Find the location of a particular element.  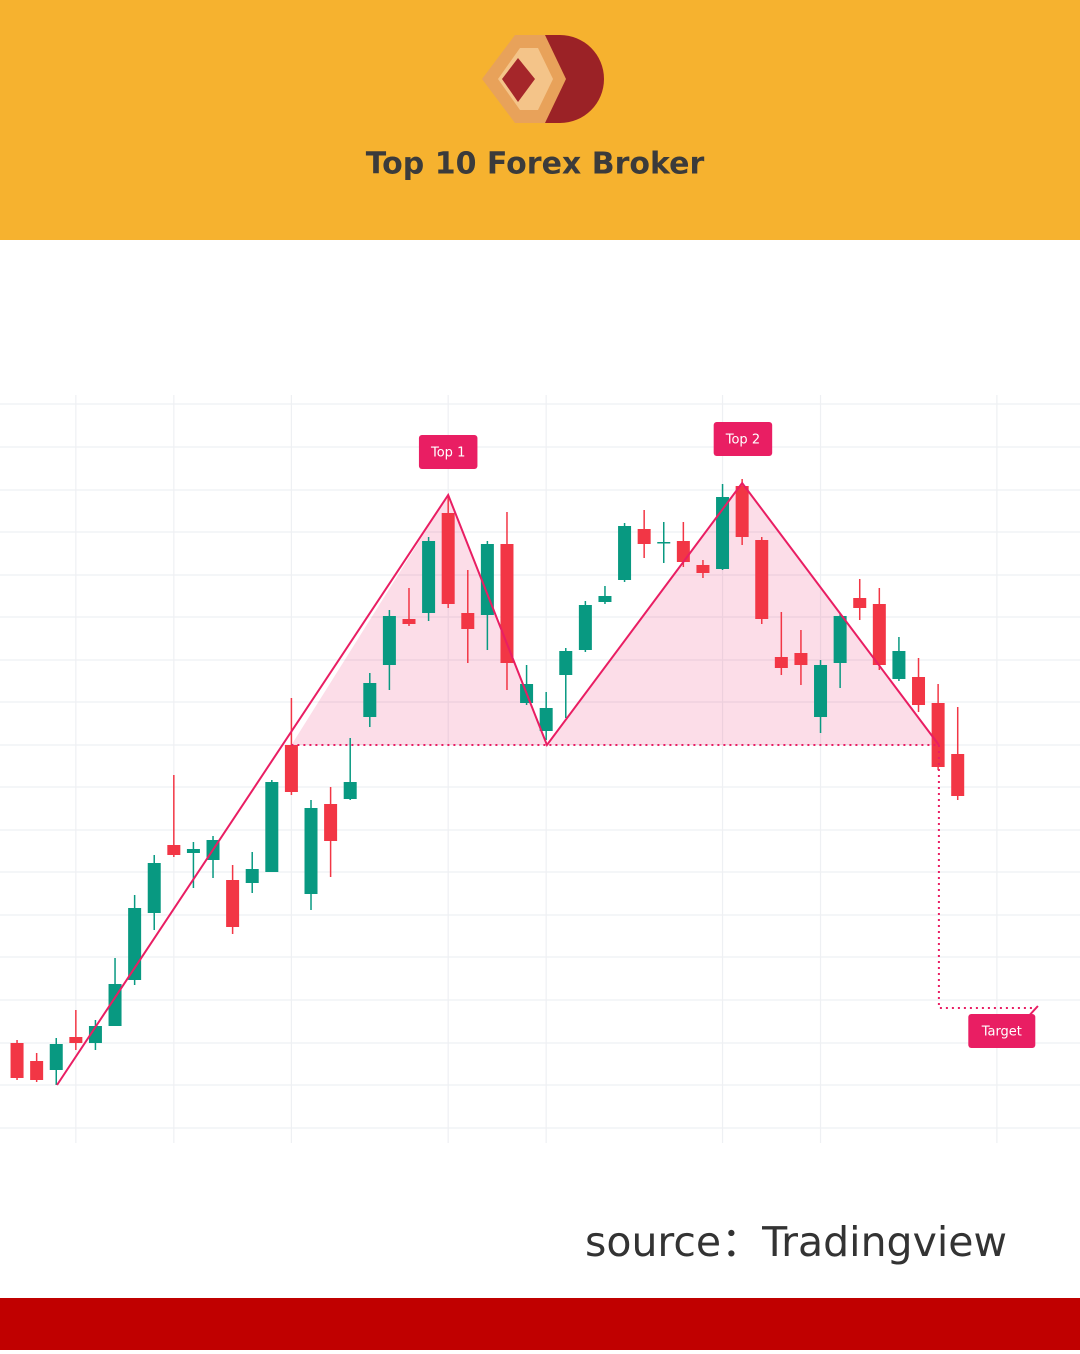

annotation-label: Target is located at coordinates (1001, 1032).